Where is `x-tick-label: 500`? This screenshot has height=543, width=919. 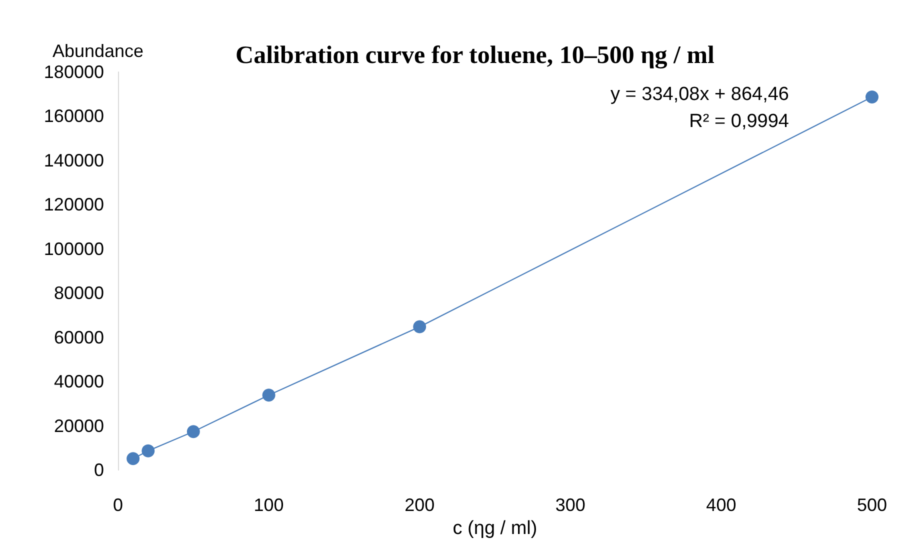 x-tick-label: 500 is located at coordinates (872, 505).